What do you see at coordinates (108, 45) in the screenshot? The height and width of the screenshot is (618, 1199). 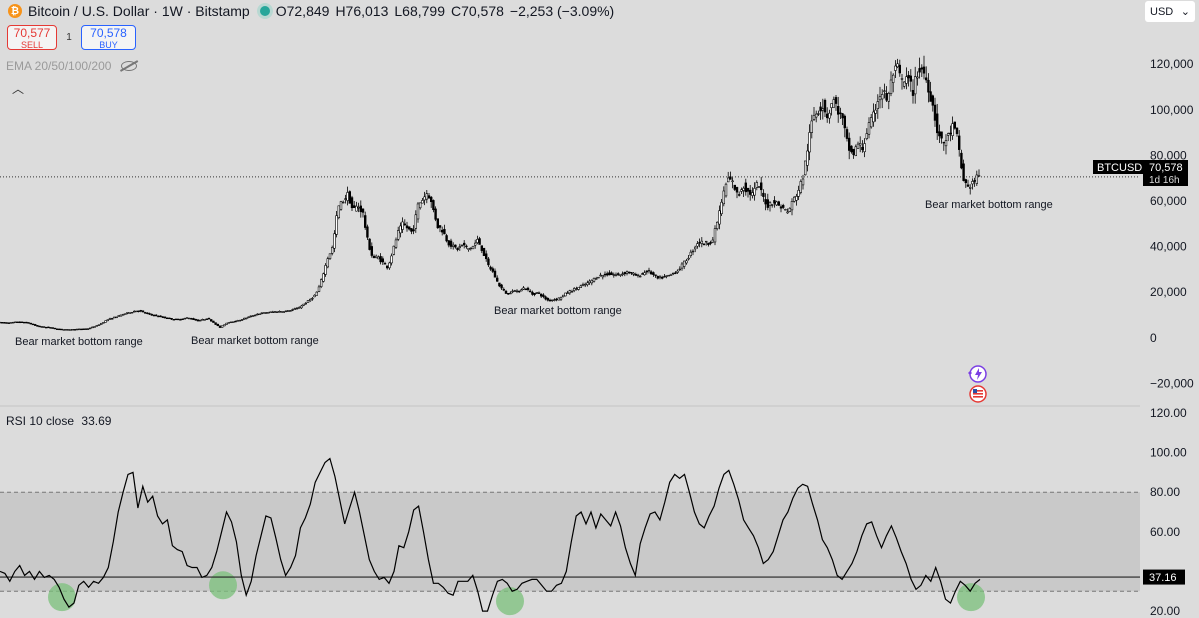 I see `buy-label: BUY` at bounding box center [108, 45].